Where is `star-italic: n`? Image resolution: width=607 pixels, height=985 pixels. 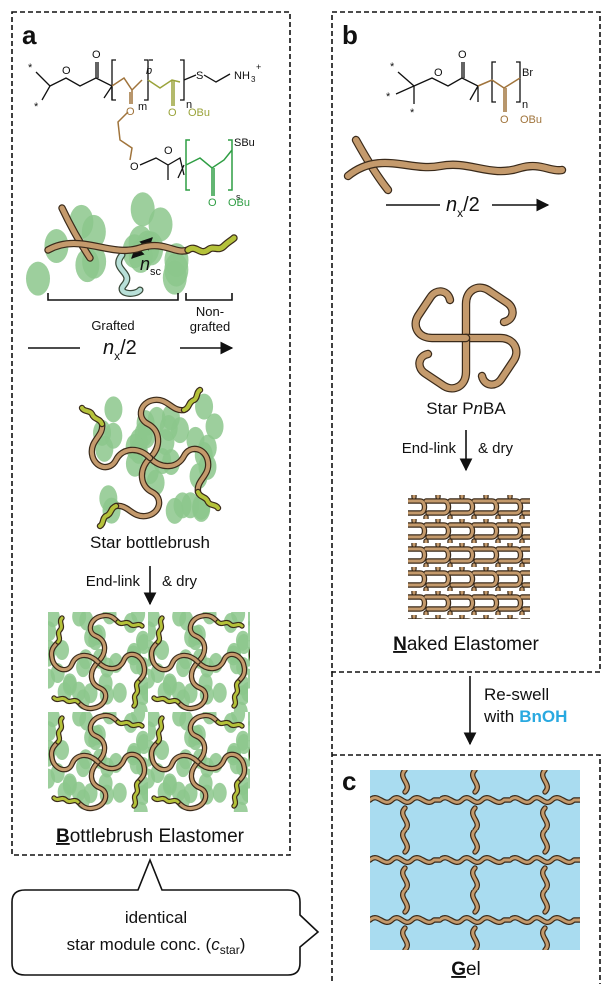 star-italic: n is located at coordinates (478, 408).